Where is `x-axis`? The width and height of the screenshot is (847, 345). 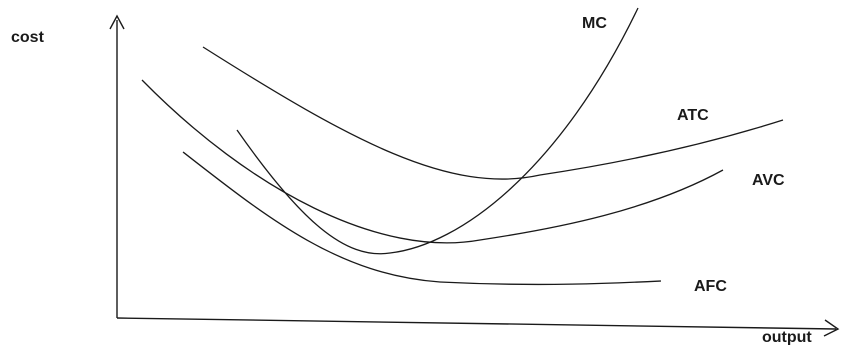
x-axis is located at coordinates (476, 323).